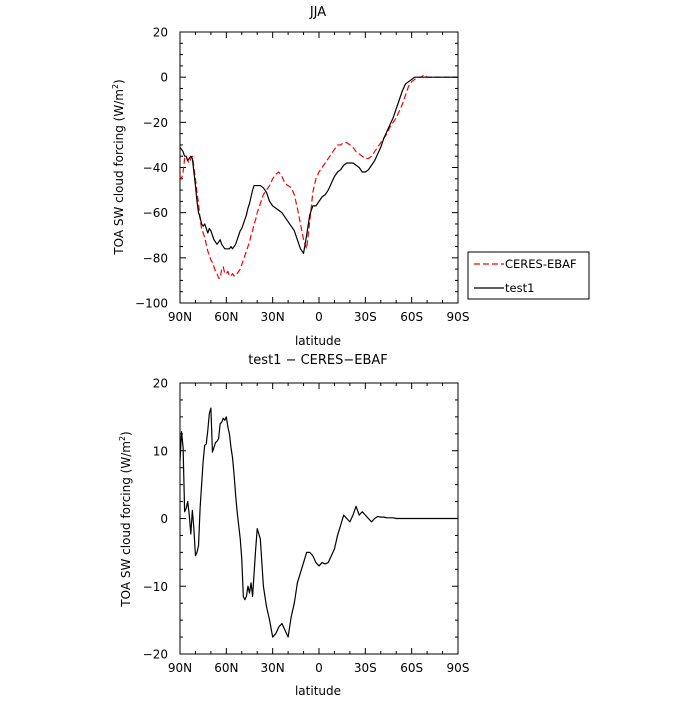  What do you see at coordinates (226, 668) in the screenshot?
I see `bottom-x-tick-label: 60N` at bounding box center [226, 668].